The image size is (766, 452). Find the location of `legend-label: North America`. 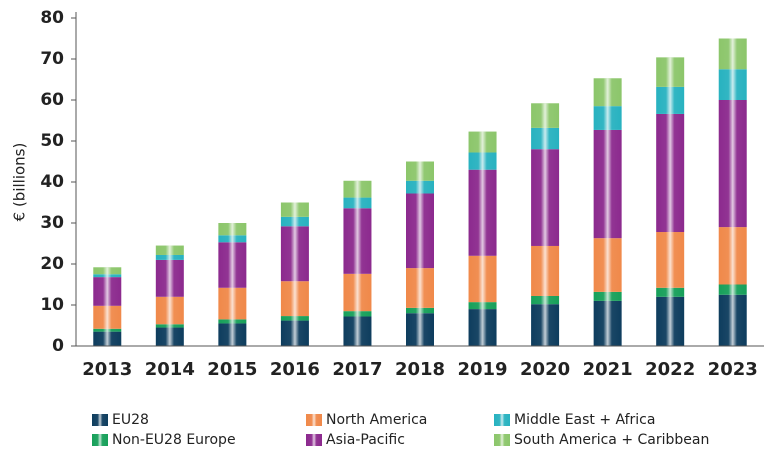

legend-label: North America is located at coordinates (376, 420).